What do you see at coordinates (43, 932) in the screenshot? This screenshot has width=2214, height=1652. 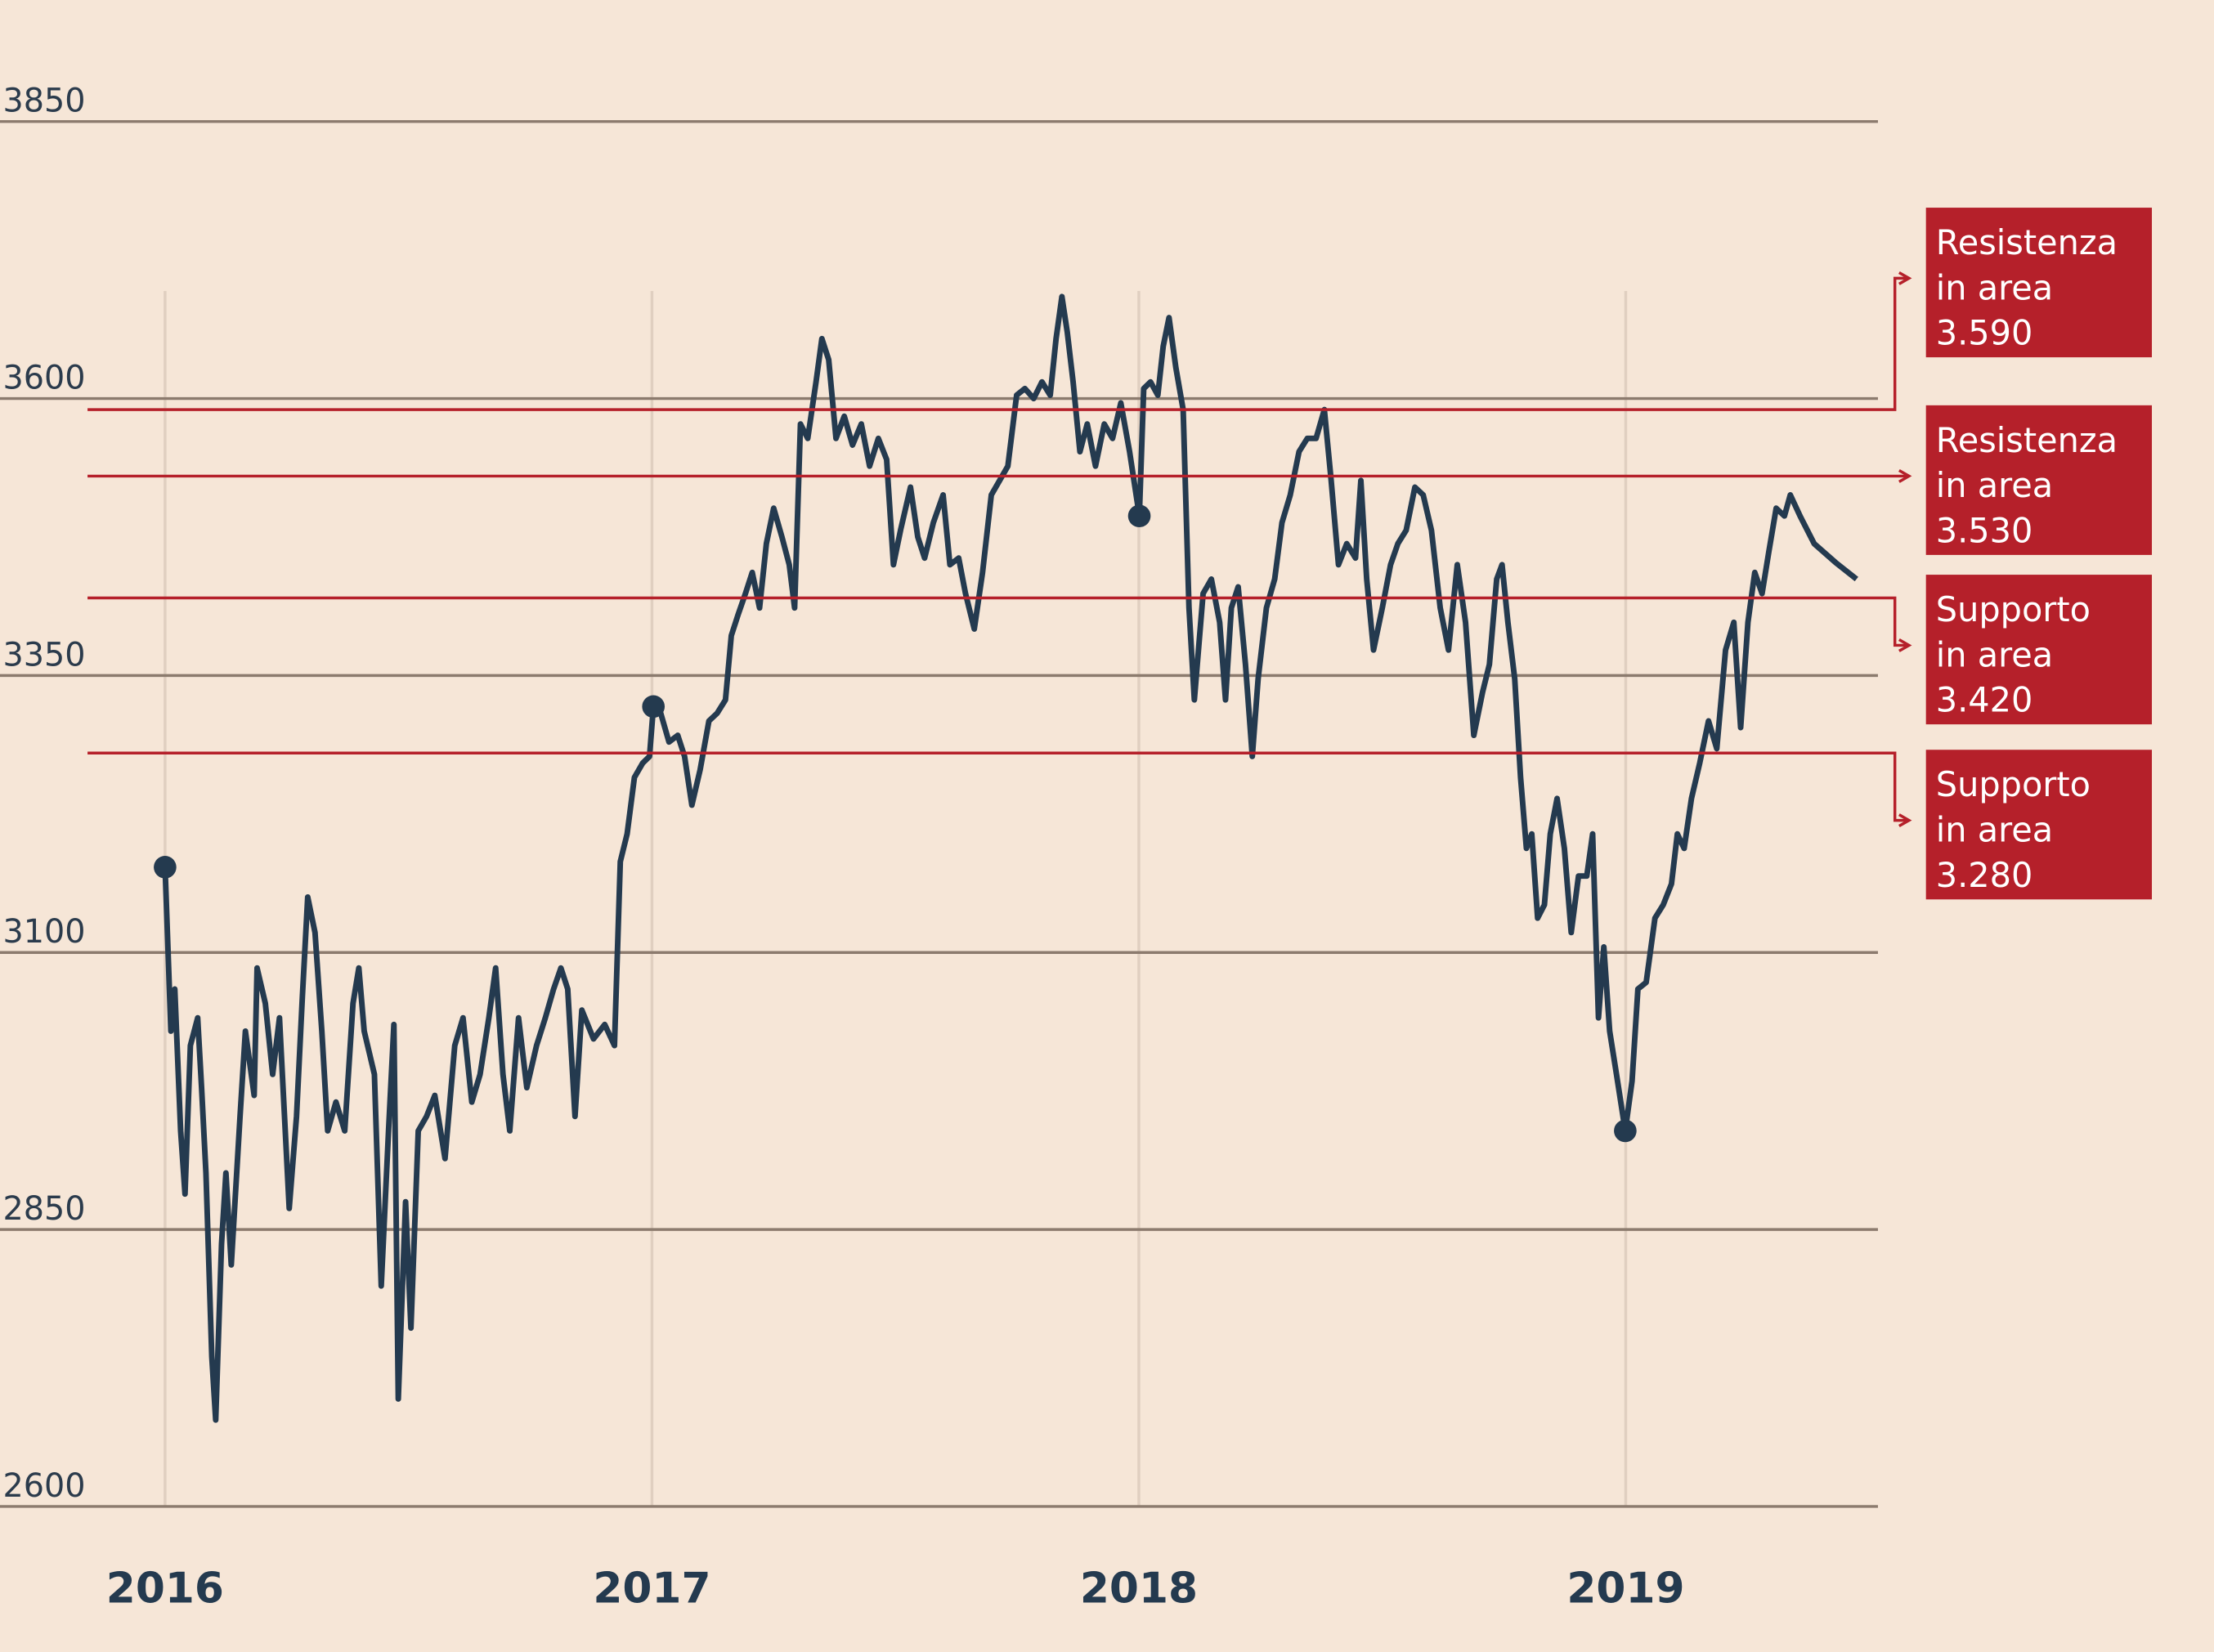 I see `y-tick-label: 3100` at bounding box center [43, 932].